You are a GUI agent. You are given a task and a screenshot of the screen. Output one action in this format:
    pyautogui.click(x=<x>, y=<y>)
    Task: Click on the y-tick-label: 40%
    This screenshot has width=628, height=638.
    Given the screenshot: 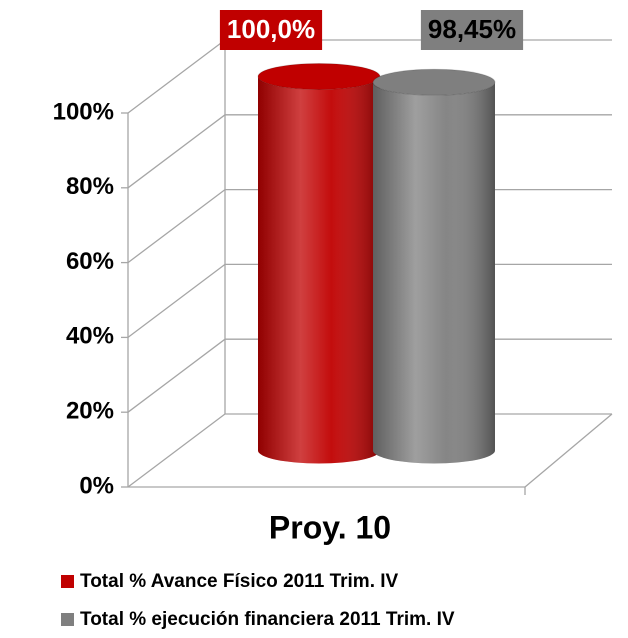 What is the action you would take?
    pyautogui.click(x=90, y=336)
    